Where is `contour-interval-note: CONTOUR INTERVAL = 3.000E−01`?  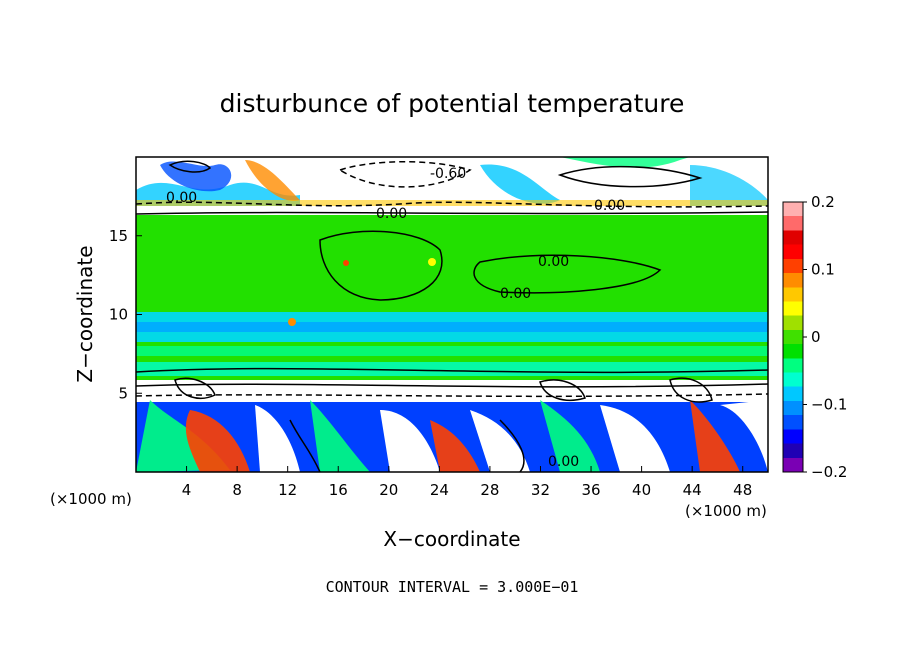 contour-interval-note: CONTOUR INTERVAL = 3.000E−01 is located at coordinates (452, 587).